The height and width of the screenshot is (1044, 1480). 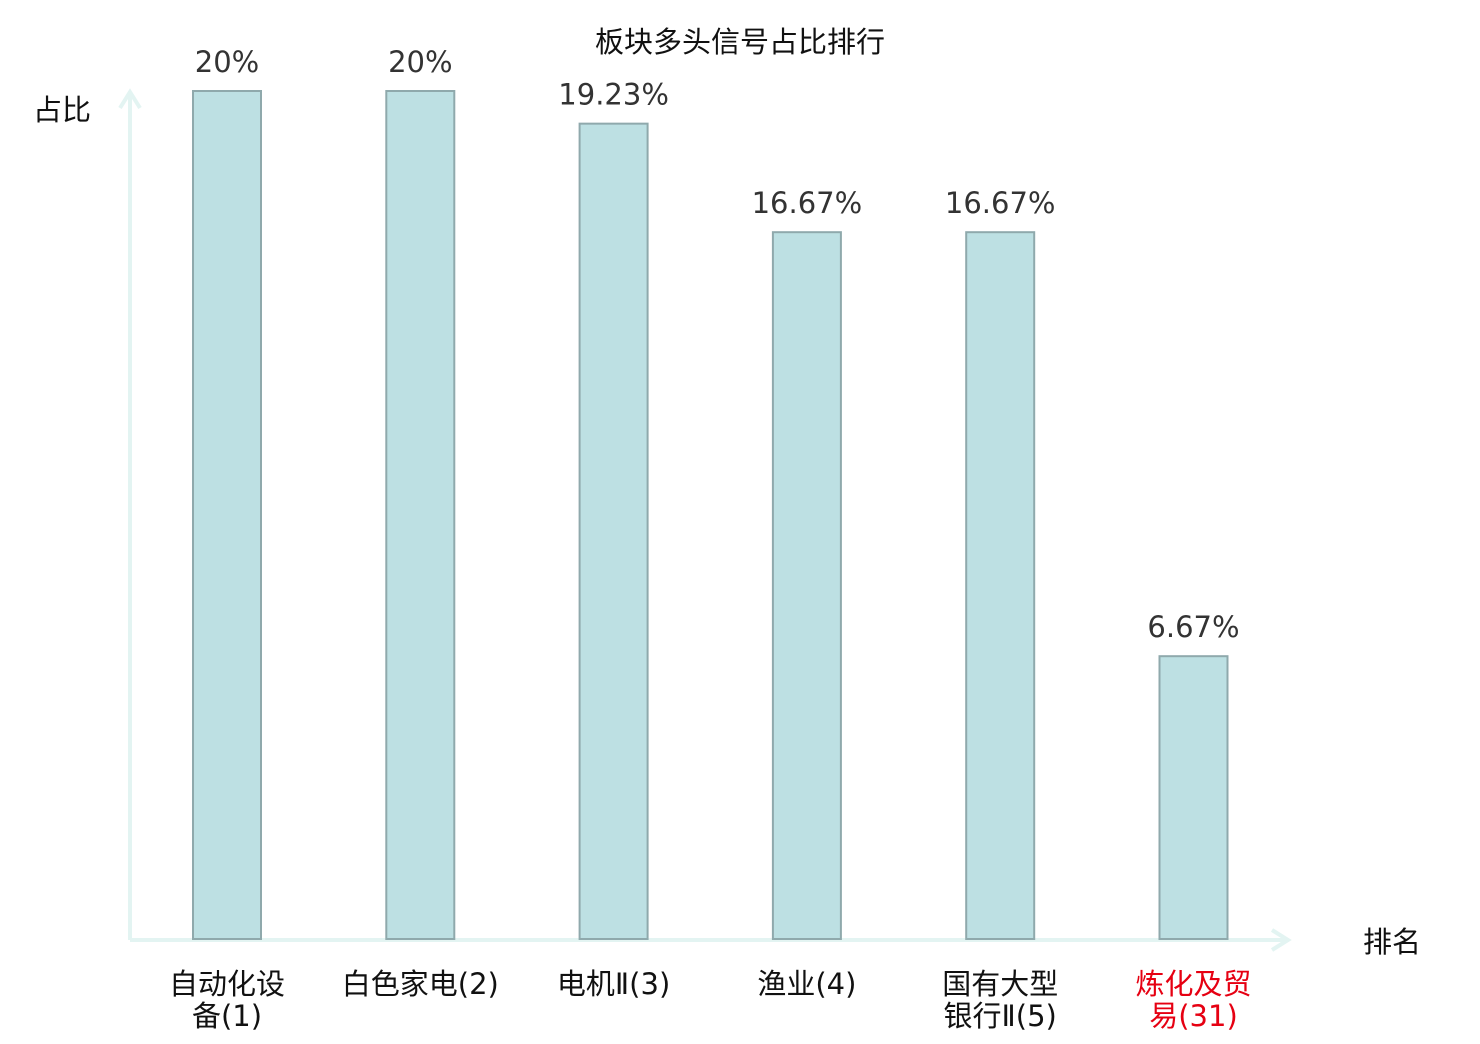 What do you see at coordinates (130, 99) in the screenshot?
I see `y-axis-arrow-icon` at bounding box center [130, 99].